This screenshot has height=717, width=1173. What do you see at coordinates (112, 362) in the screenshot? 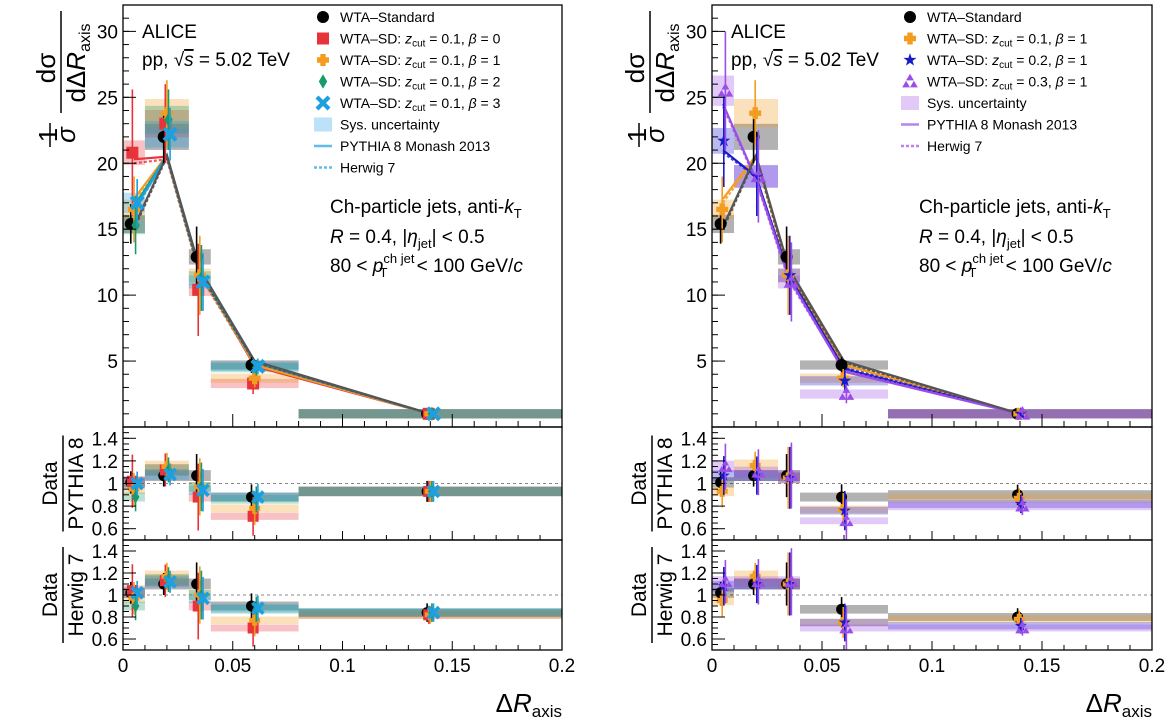
I see `y-tick-label: 5` at bounding box center [112, 362].